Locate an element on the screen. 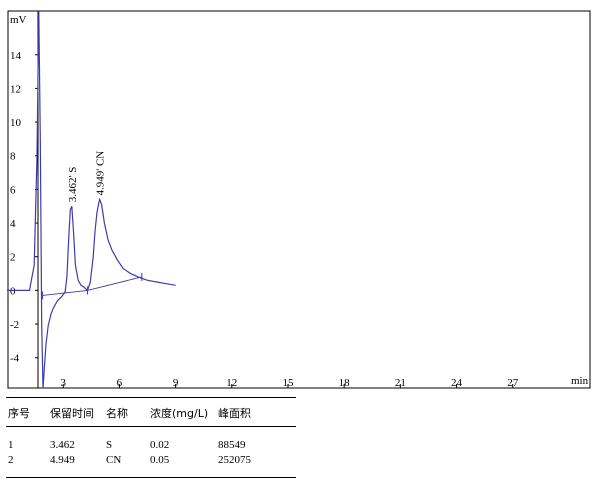 The image size is (600, 484). y-tick-label: 10 is located at coordinates (16, 123).